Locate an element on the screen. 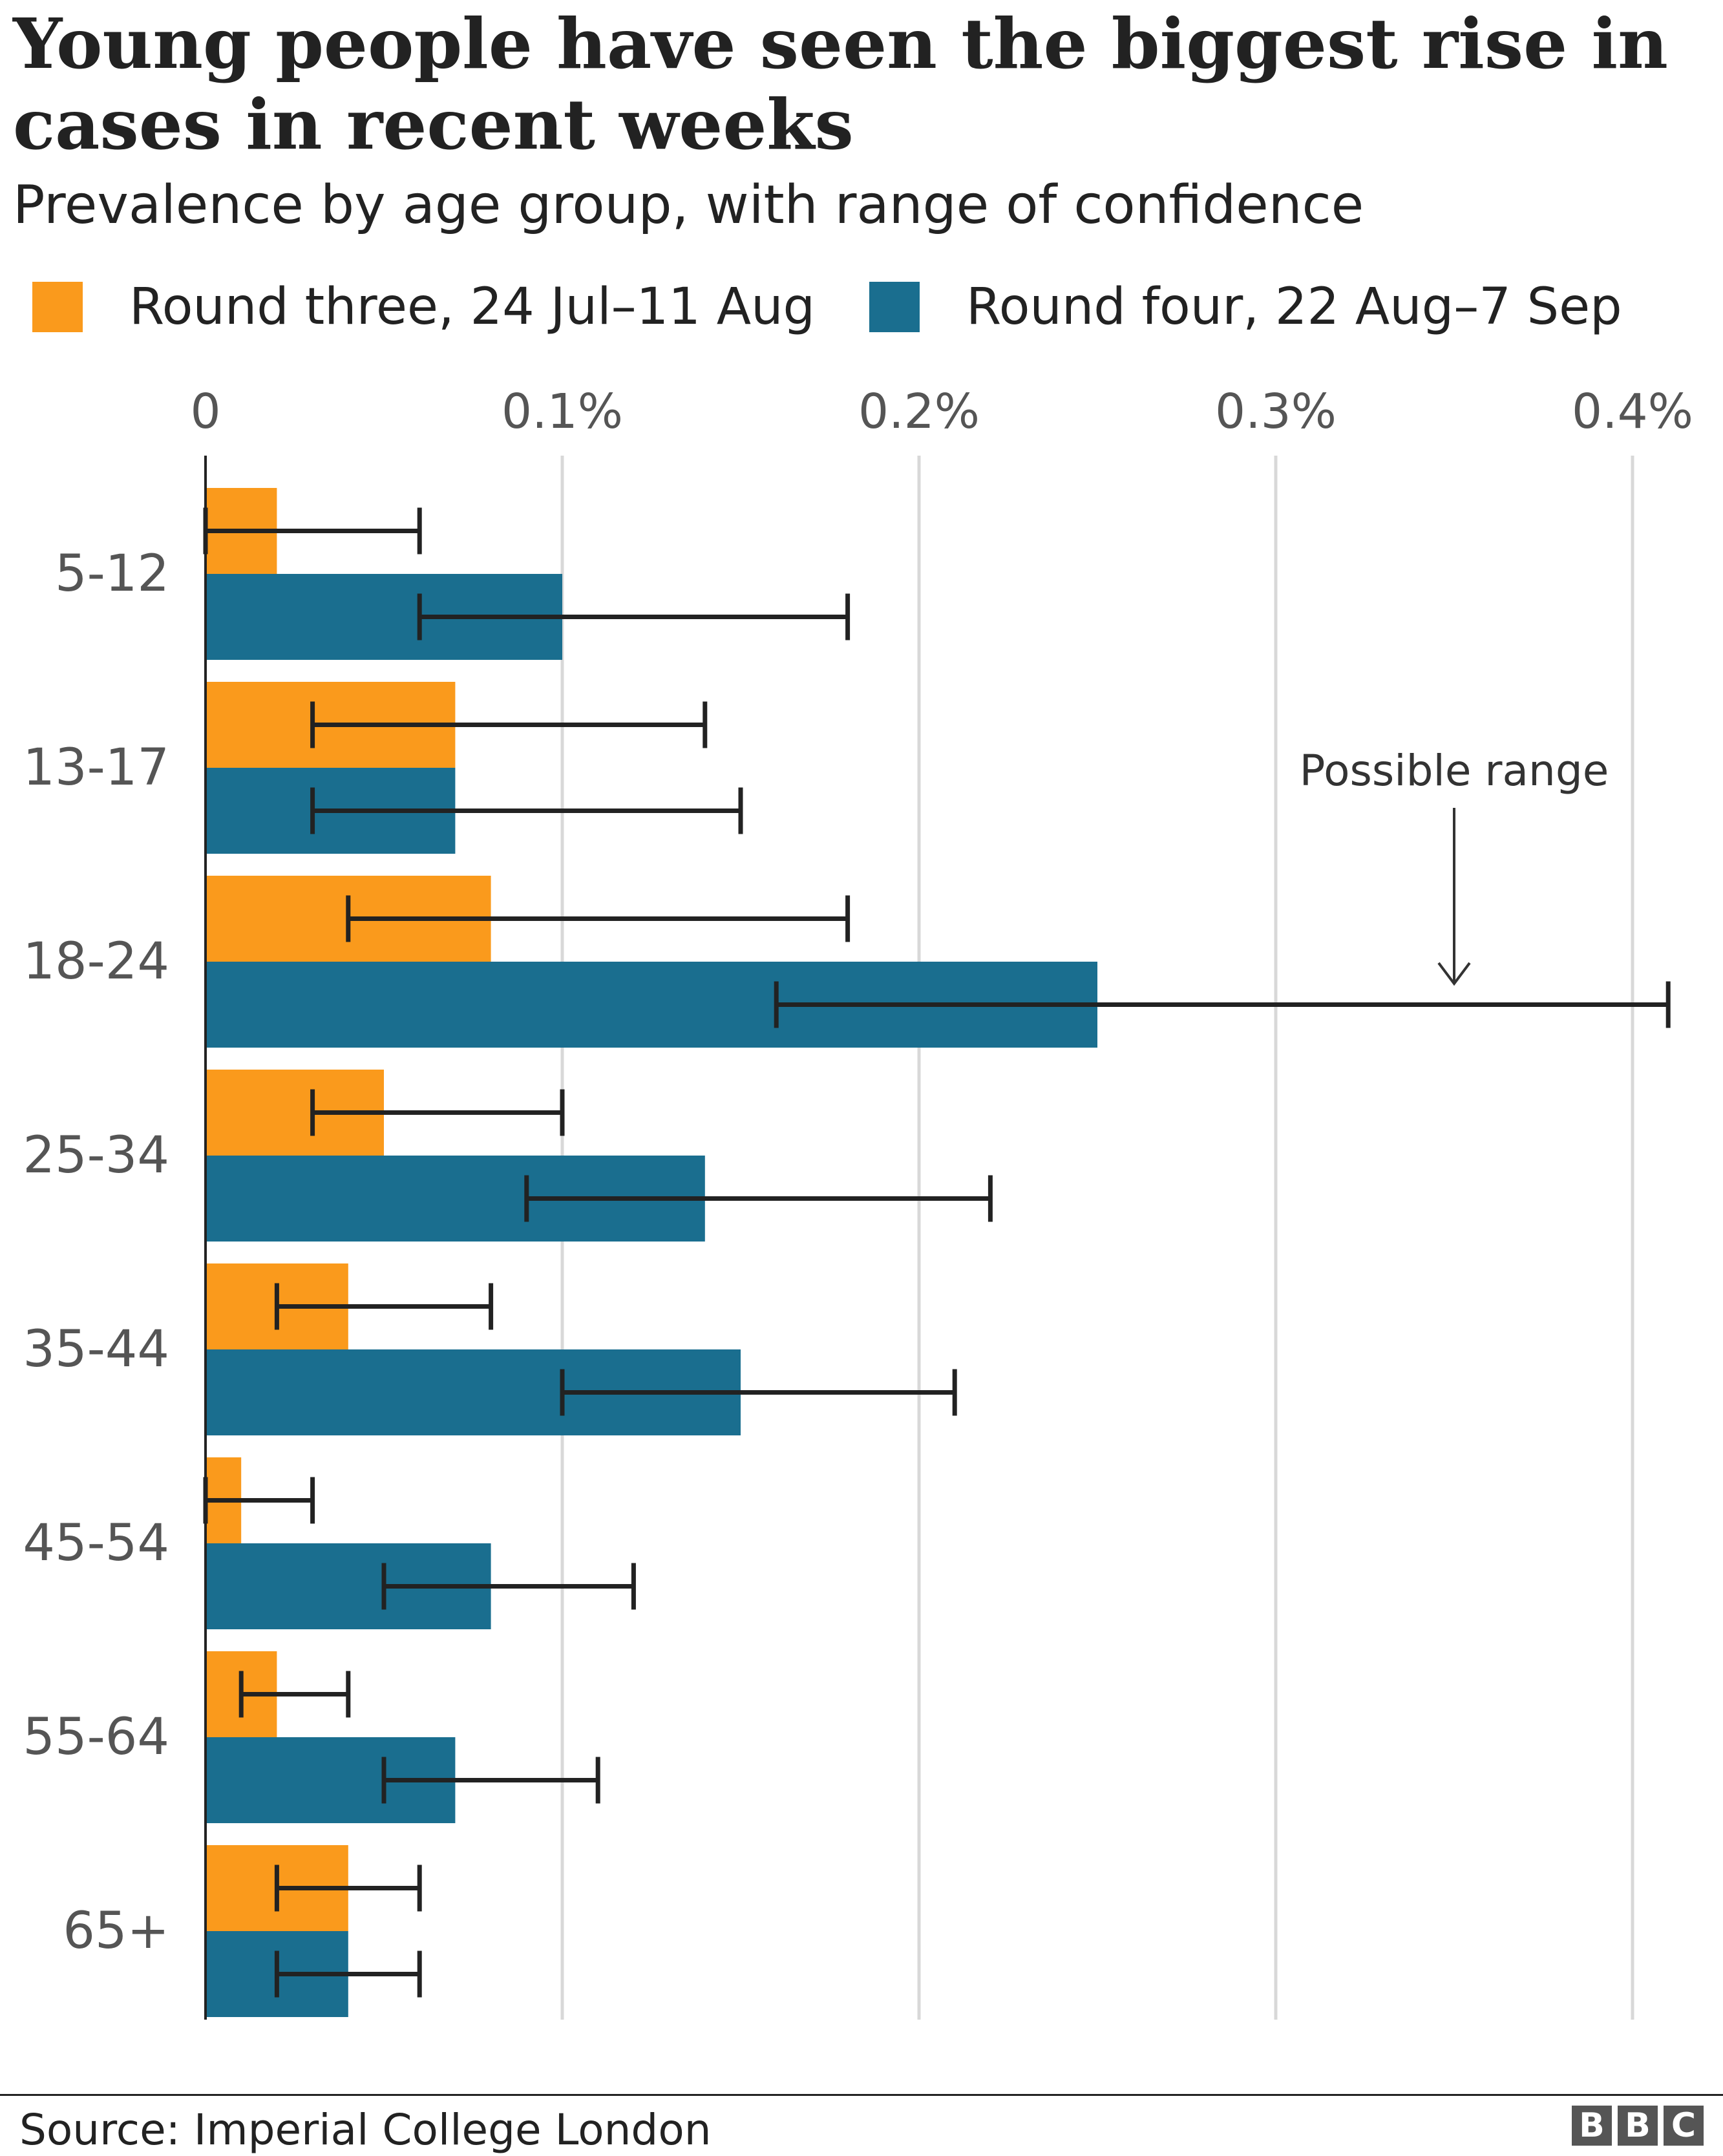  y-category-label: 55-64 is located at coordinates (96, 1737).